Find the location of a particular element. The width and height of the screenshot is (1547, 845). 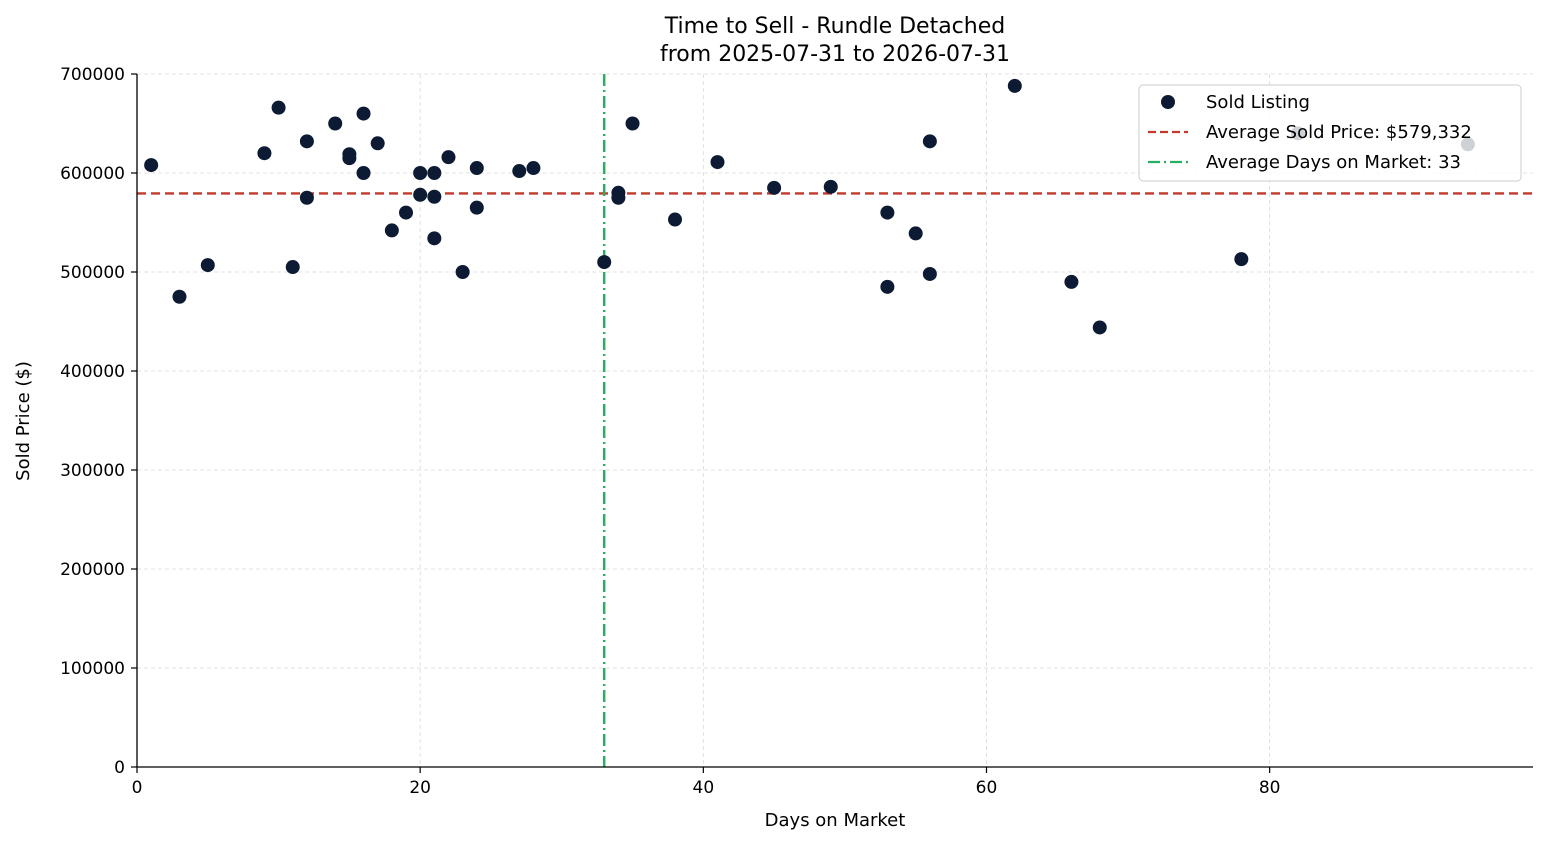

chart-title-line: Time to Sell - Rundle Detached is located at coordinates (834, 26).